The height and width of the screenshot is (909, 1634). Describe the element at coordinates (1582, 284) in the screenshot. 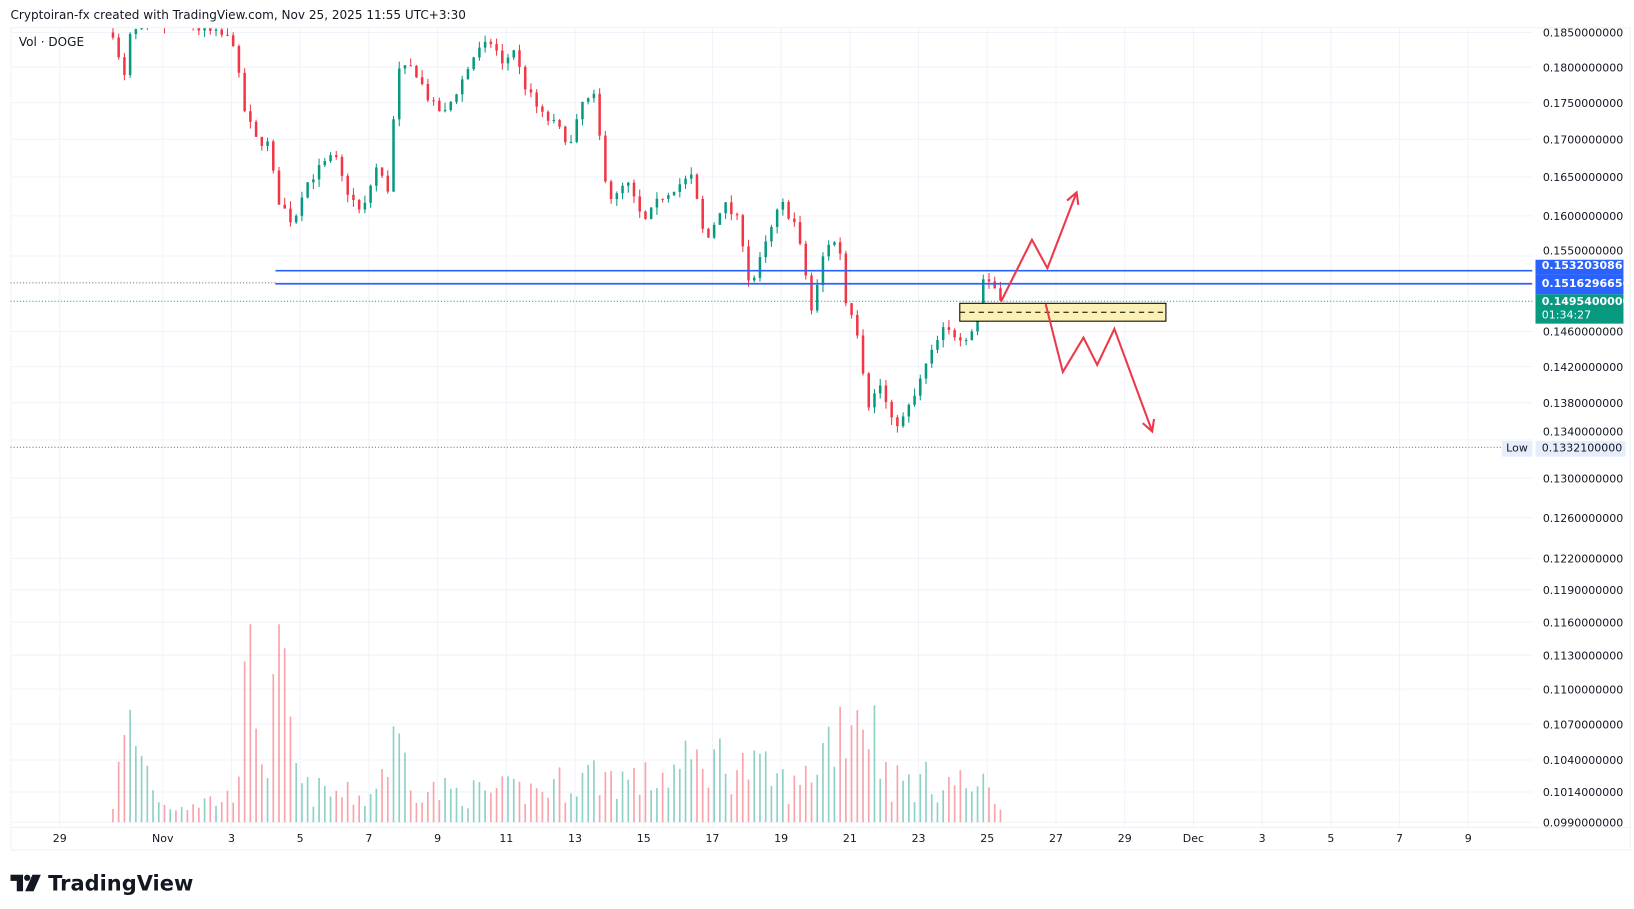

I see `level-2-price-tag: 0.1516296656` at that location.